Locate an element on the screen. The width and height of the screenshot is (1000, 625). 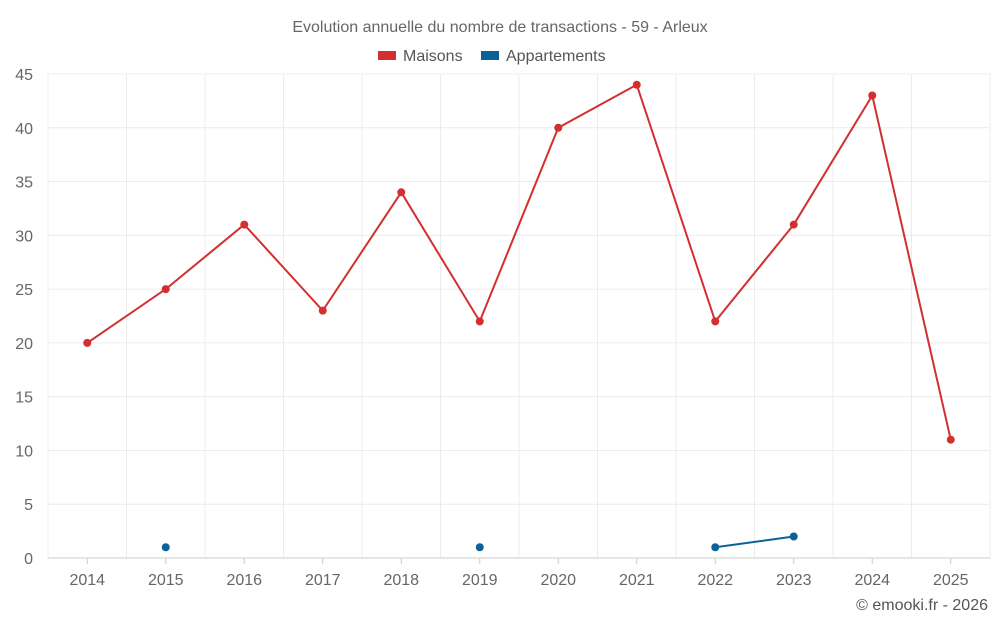
y-tick-label: 0 is located at coordinates (28, 559).